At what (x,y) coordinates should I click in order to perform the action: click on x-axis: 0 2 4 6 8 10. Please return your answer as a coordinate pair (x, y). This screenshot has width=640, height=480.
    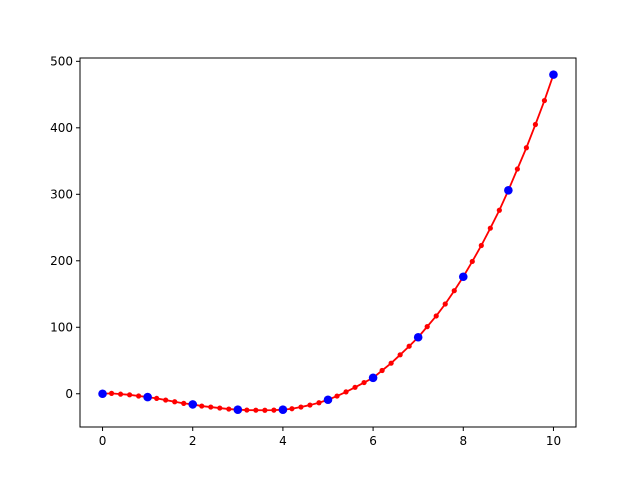
    Looking at the image, I should click on (330, 437).